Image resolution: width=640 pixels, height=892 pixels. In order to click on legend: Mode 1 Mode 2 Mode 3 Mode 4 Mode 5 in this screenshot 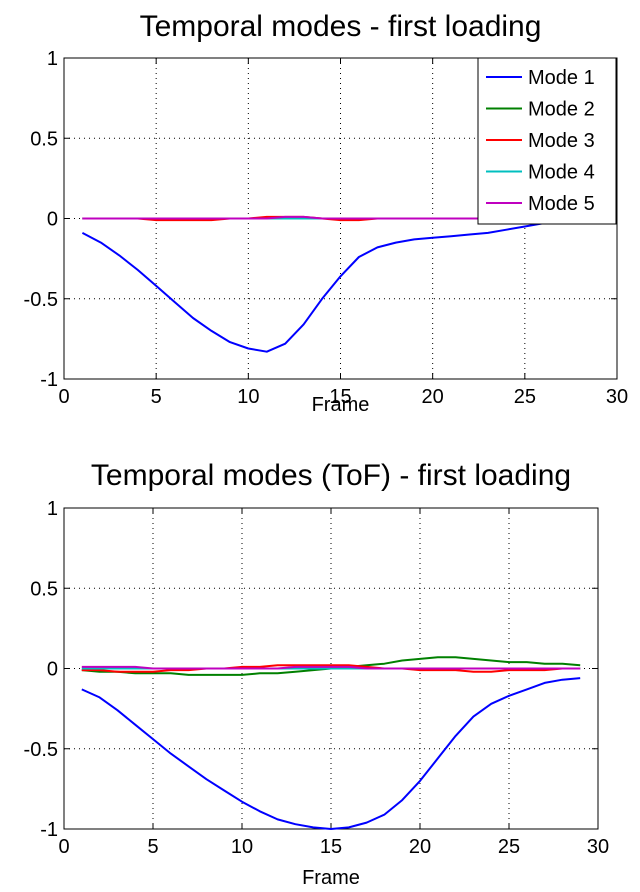, I will do `click(547, 141)`.